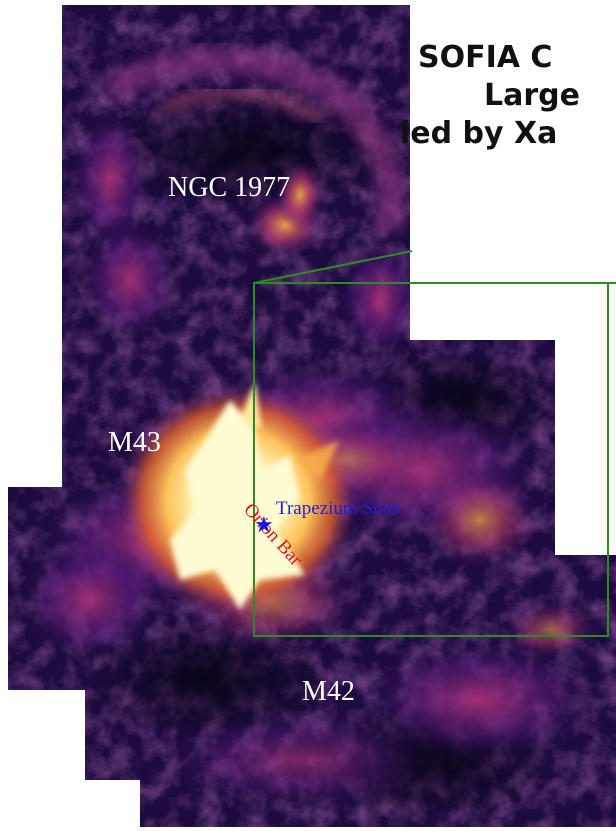 This screenshot has width=616, height=831. I want to click on title-line-3: led by Xa, so click(479, 133).